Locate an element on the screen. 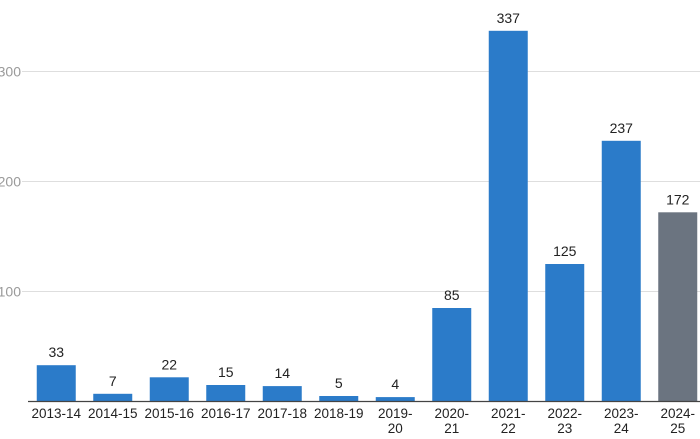  category-label-line: 2014-15 is located at coordinates (113, 413).